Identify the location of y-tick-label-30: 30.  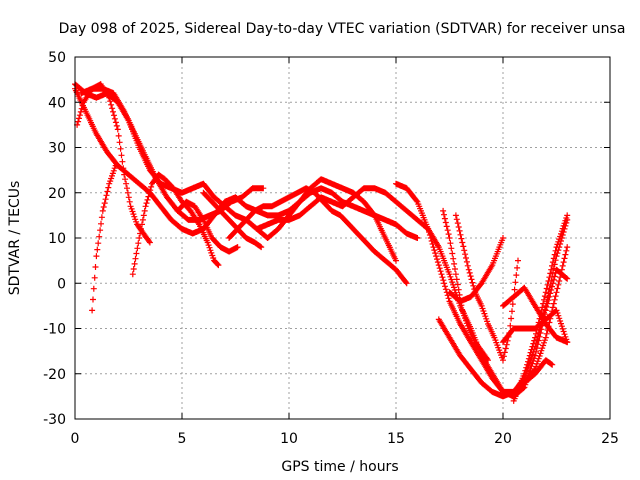
(57, 149).